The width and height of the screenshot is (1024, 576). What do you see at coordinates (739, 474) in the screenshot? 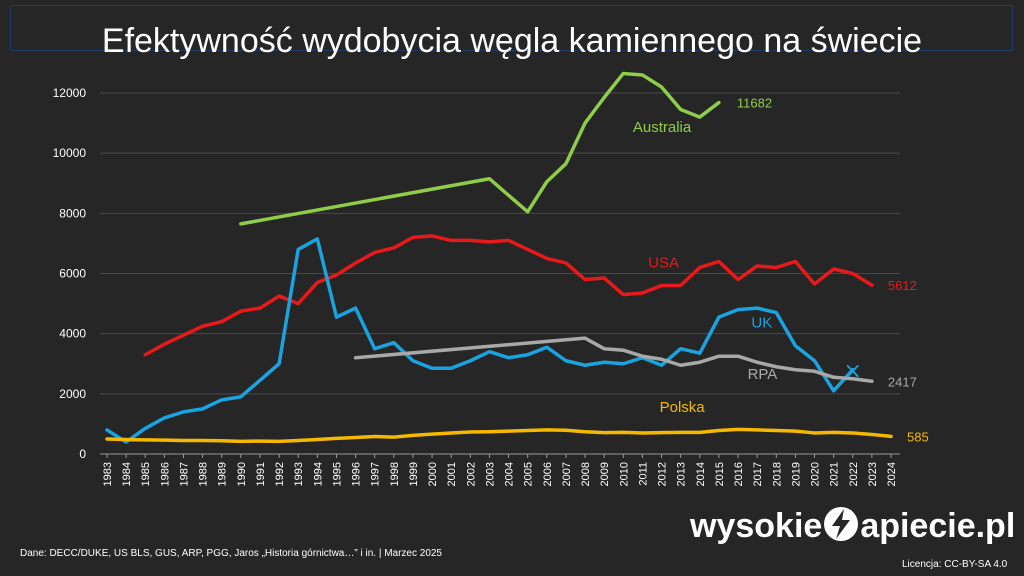
I see `x-tick-label: 2016` at bounding box center [739, 474].